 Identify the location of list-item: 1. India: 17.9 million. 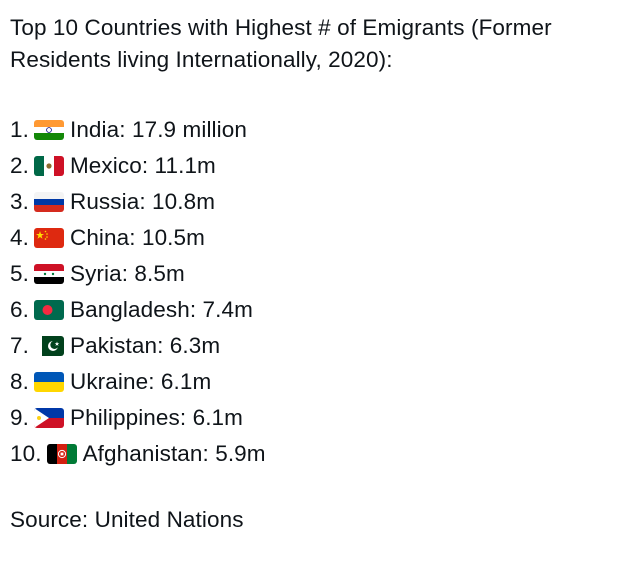
(315, 130).